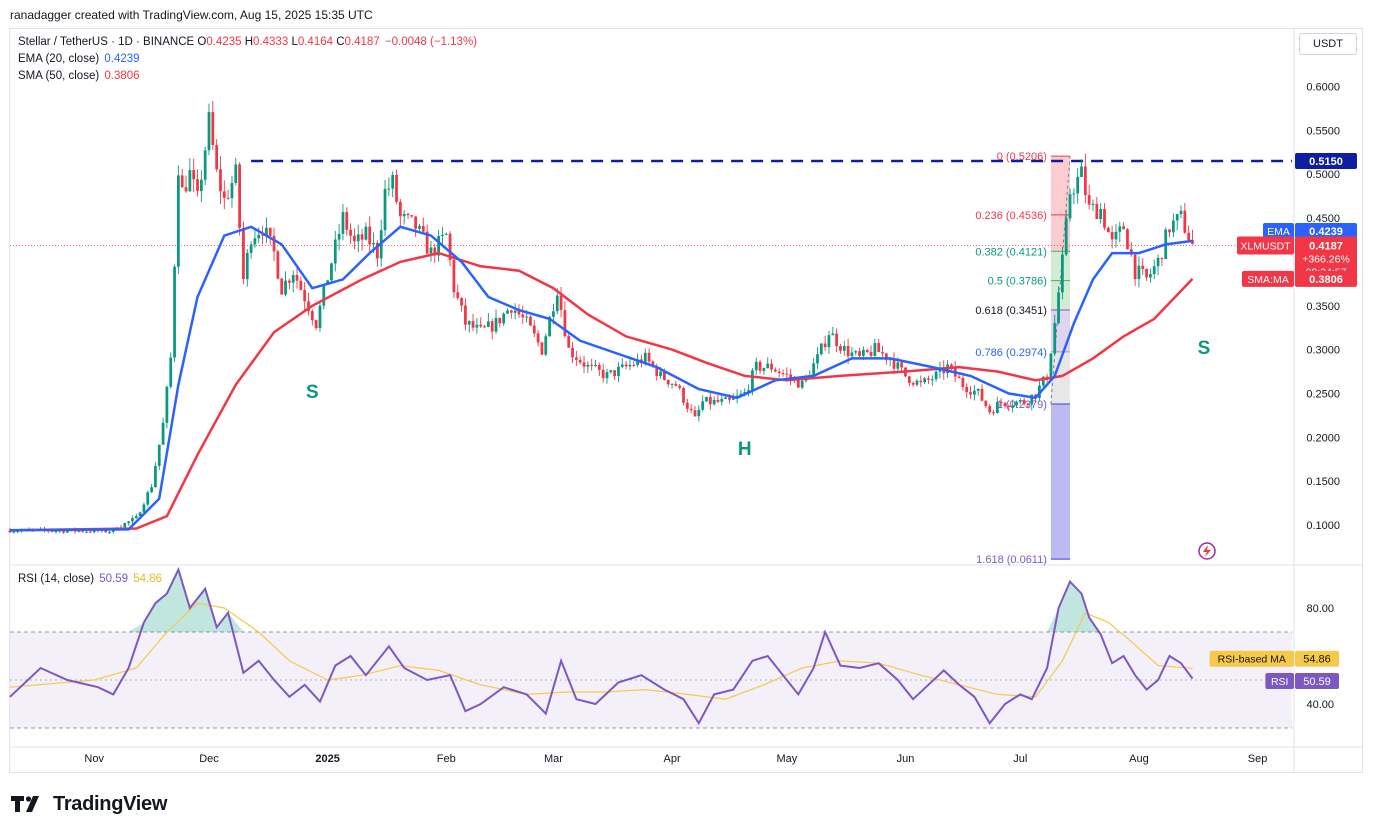 The width and height of the screenshot is (1373, 833). What do you see at coordinates (79, 76) in the screenshot?
I see `sma-legend: SMA (50, close) 0.3806` at bounding box center [79, 76].